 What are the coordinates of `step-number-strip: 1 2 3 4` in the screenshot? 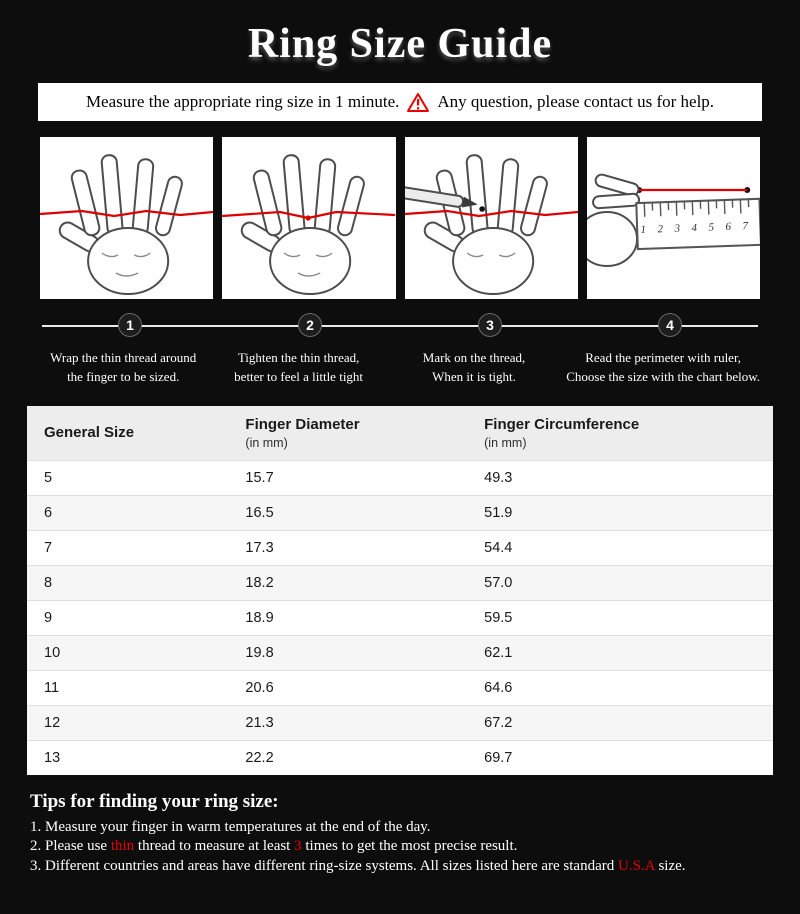 It's located at (400, 326).